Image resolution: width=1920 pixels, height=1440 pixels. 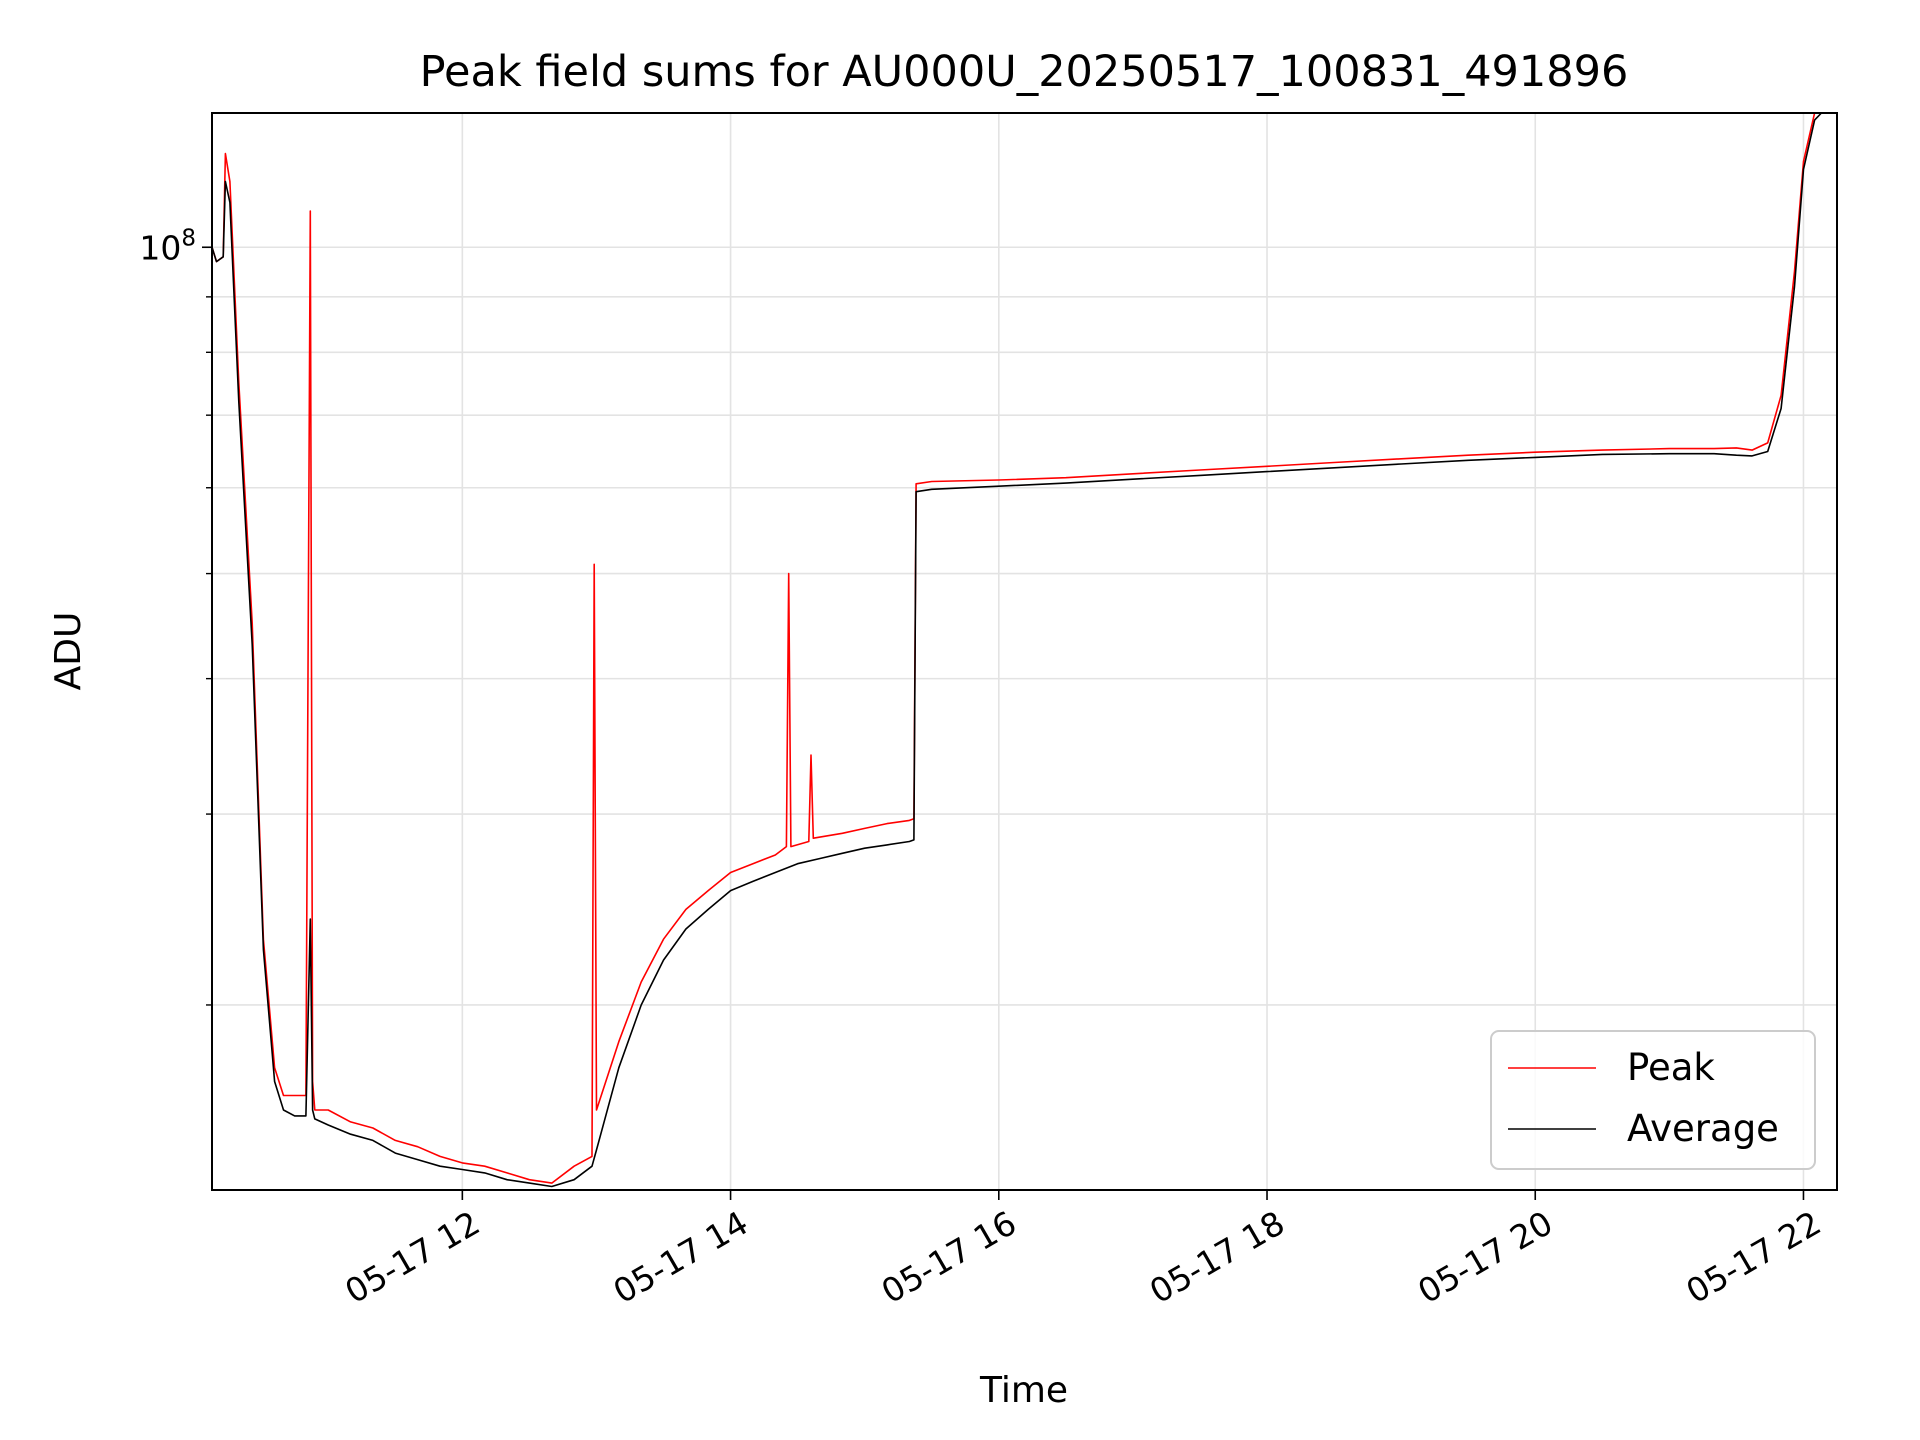 I want to click on y-axis-ticks: 108, so click(x=175, y=615).